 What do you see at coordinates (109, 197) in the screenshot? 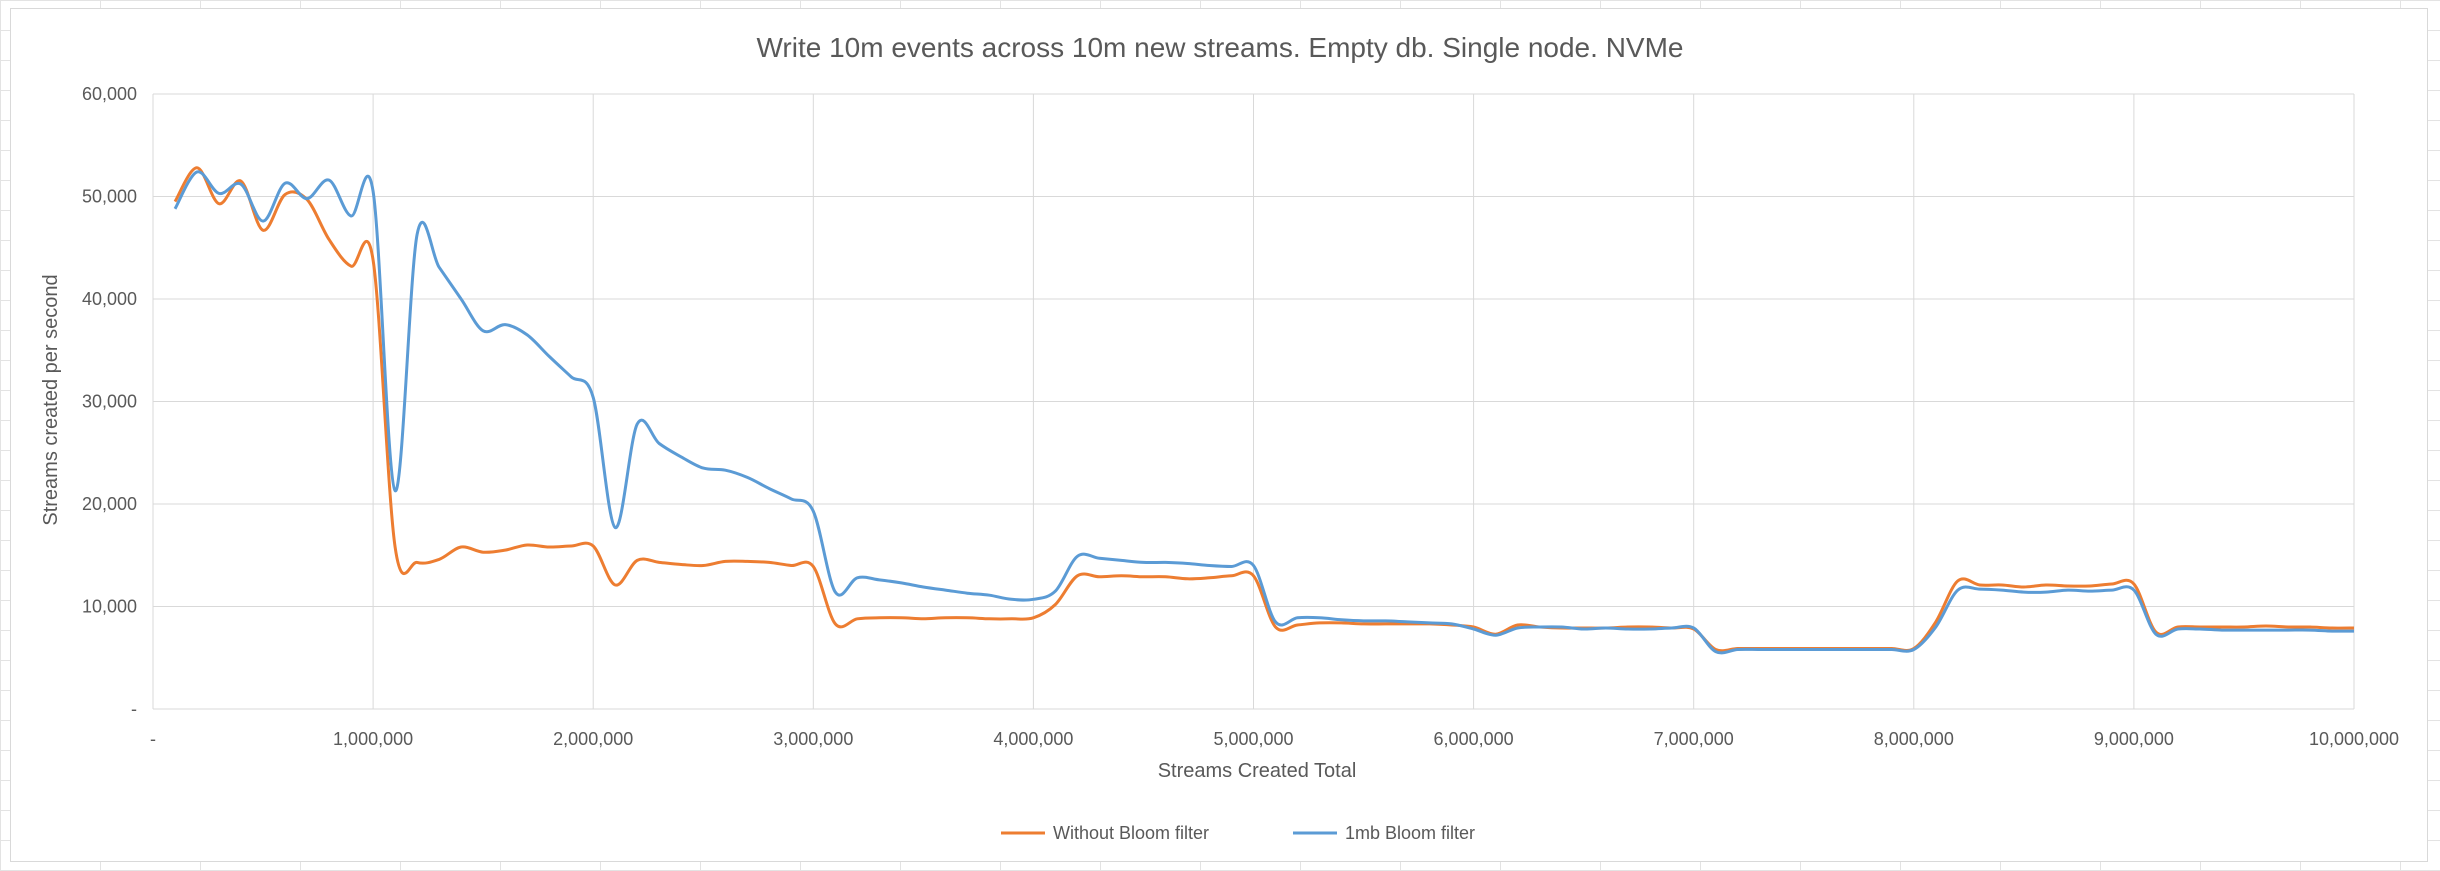
I see `y-tick-label: 50,000` at bounding box center [109, 197].